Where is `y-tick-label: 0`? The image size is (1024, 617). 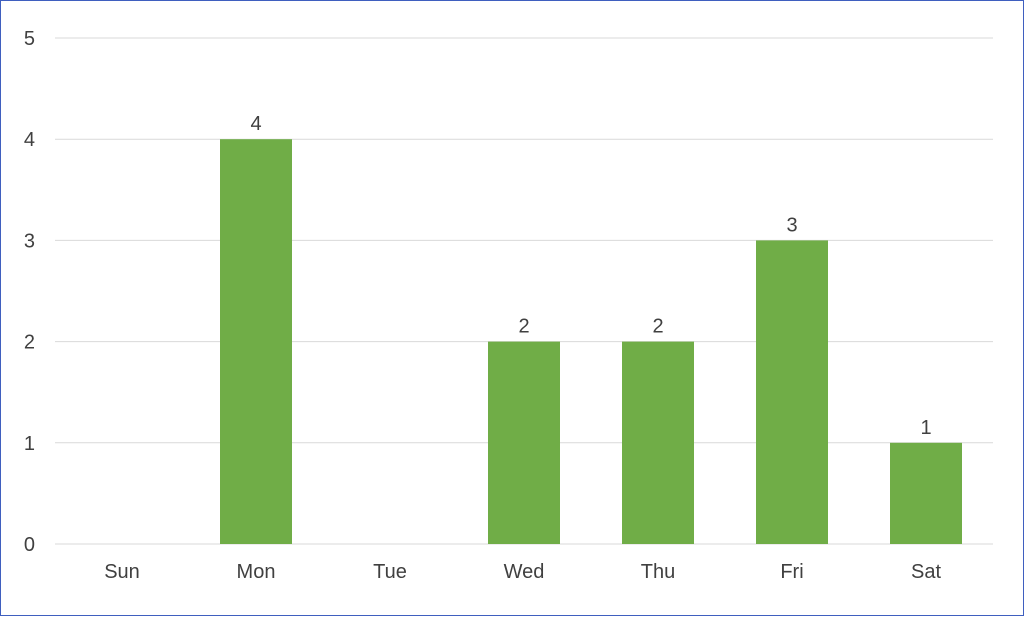 y-tick-label: 0 is located at coordinates (29, 545).